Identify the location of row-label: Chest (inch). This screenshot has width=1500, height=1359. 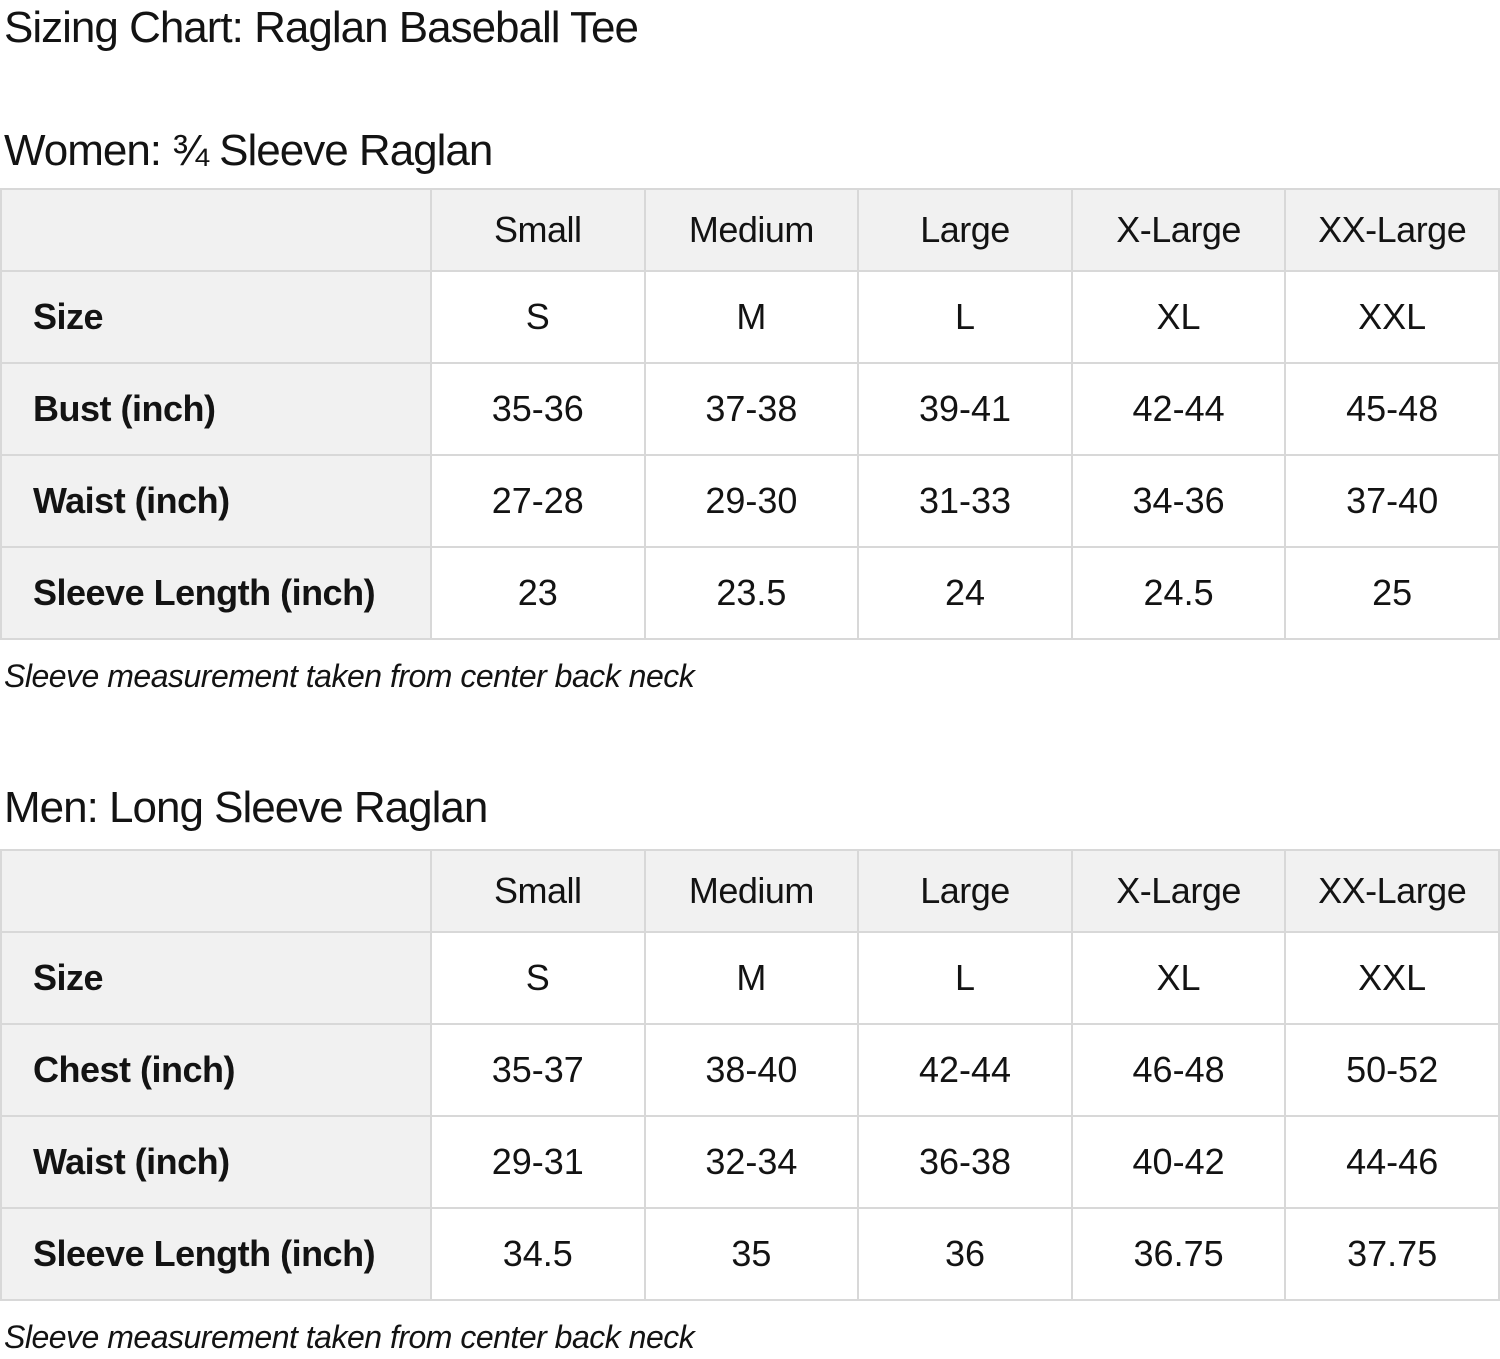
(216, 1069).